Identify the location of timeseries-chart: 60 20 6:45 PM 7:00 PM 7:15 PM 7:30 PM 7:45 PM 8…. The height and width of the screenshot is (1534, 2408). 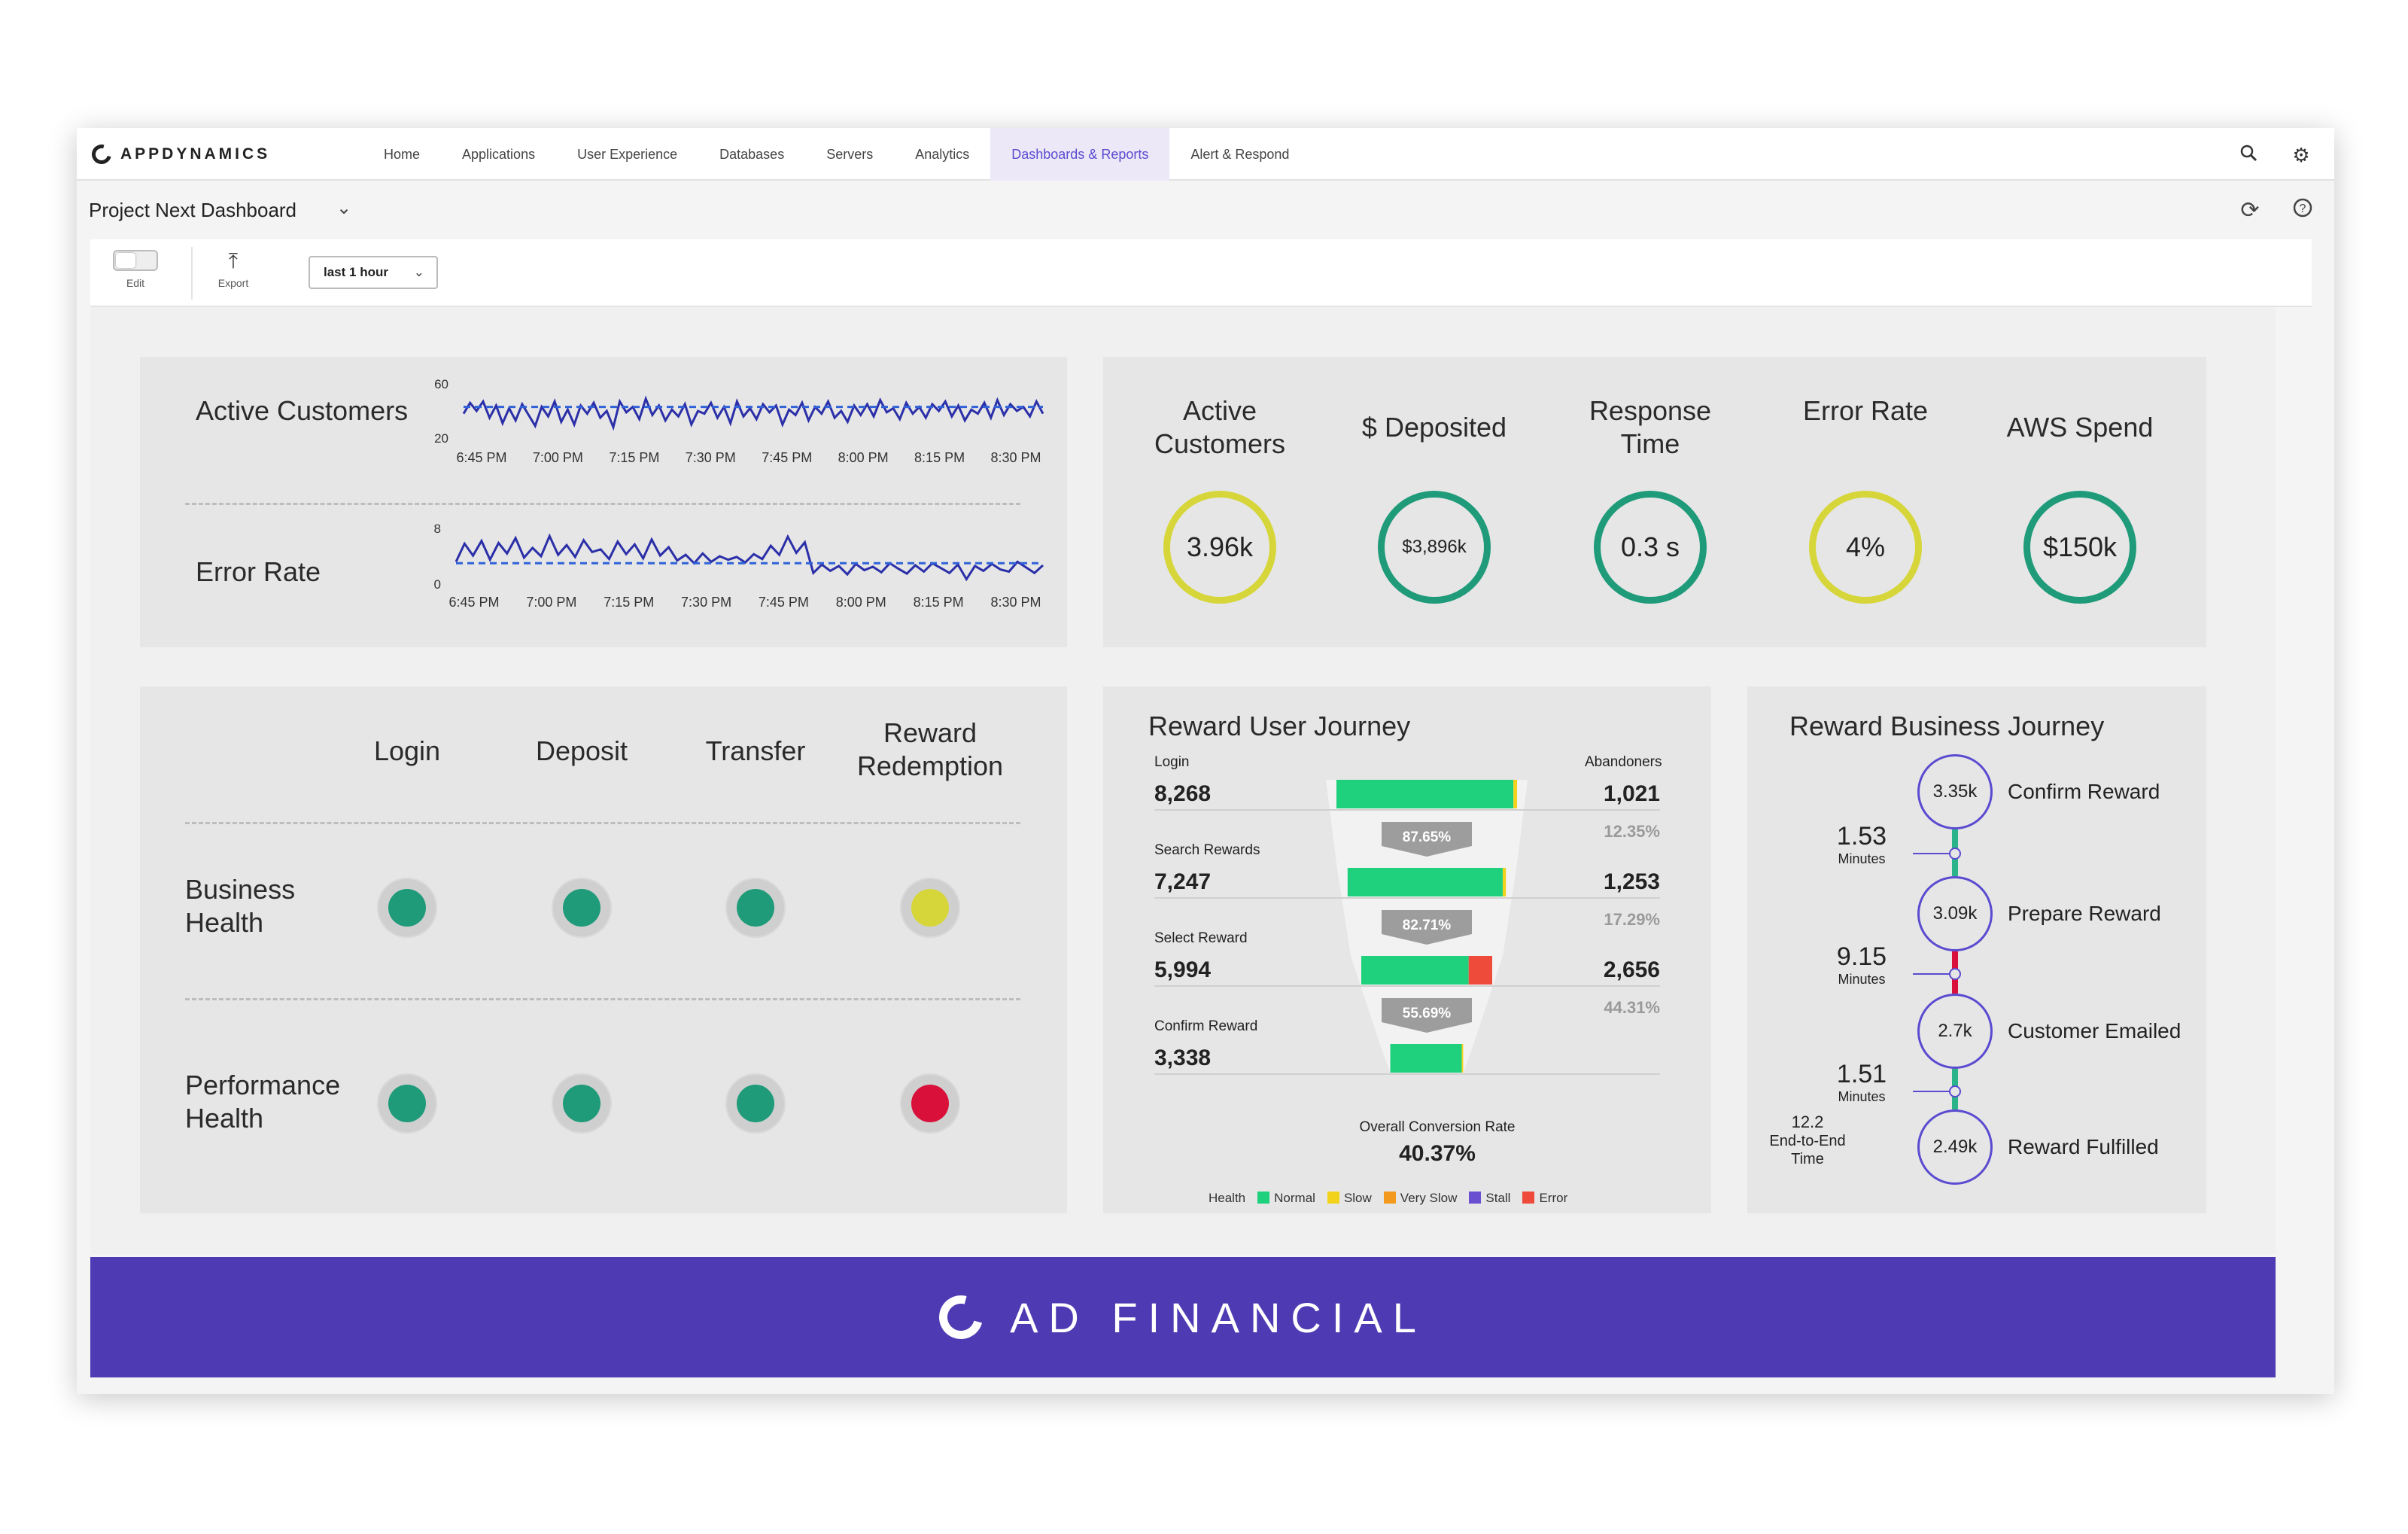
(603, 502).